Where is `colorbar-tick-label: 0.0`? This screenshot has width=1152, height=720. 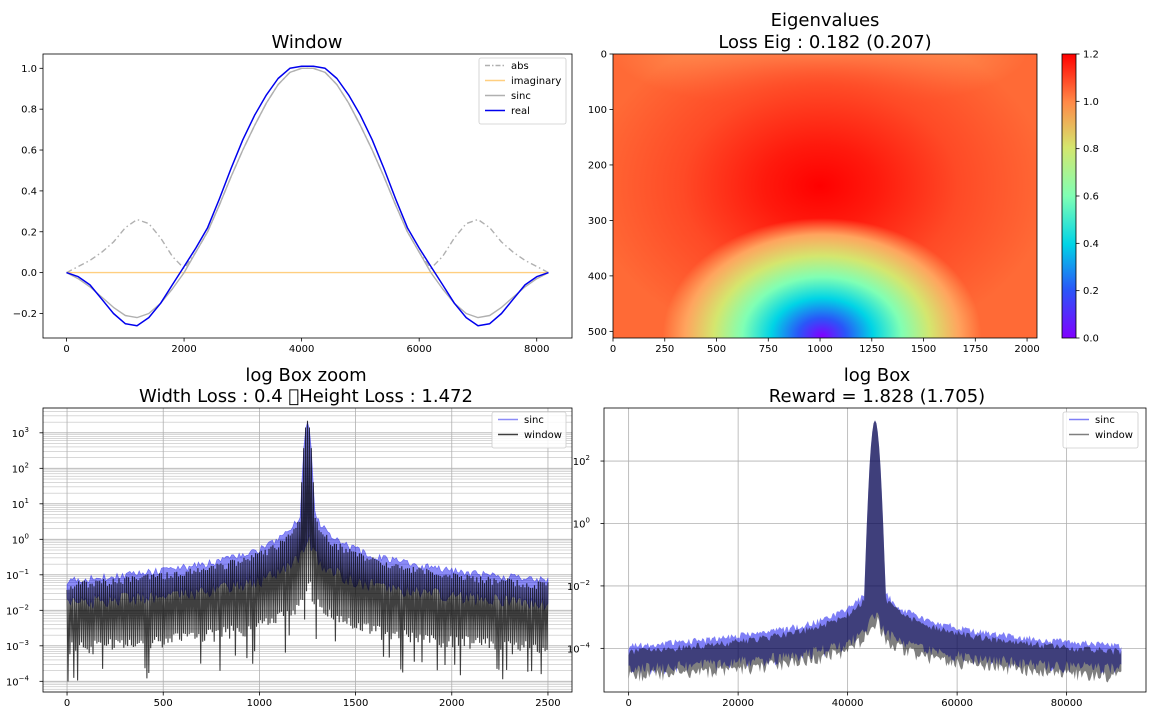 colorbar-tick-label: 0.0 is located at coordinates (1091, 339).